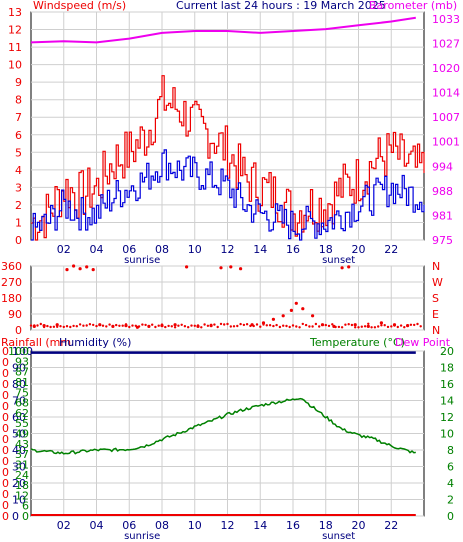  Describe the element at coordinates (18, 82) in the screenshot. I see `y-tick-label: 9` at that location.